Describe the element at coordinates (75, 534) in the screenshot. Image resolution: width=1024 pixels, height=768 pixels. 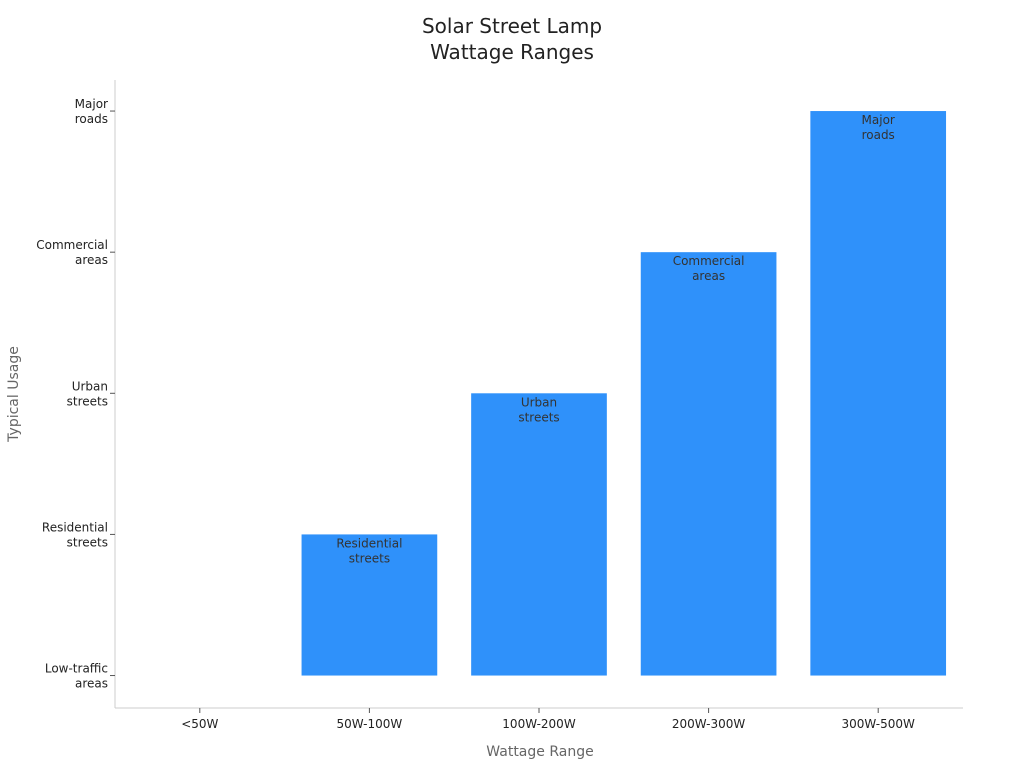
I see `y-tick-label: Residential streets` at that location.